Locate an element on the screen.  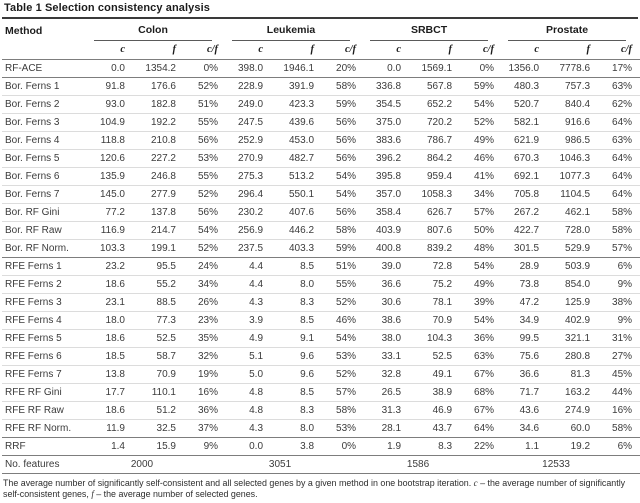
value-cell: 383.6 is located at coordinates (389, 140).